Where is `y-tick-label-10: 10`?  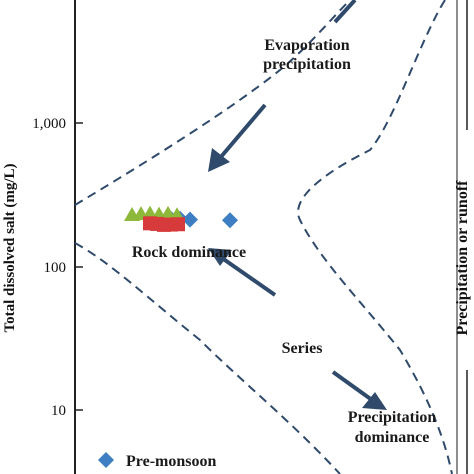 y-tick-label-10: 10 is located at coordinates (58, 411).